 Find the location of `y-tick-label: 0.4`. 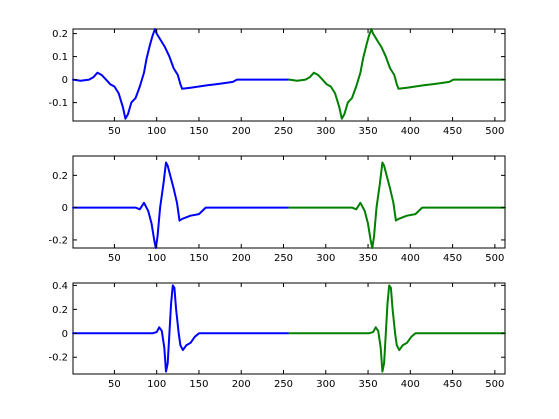

y-tick-label: 0.4 is located at coordinates (60, 286).